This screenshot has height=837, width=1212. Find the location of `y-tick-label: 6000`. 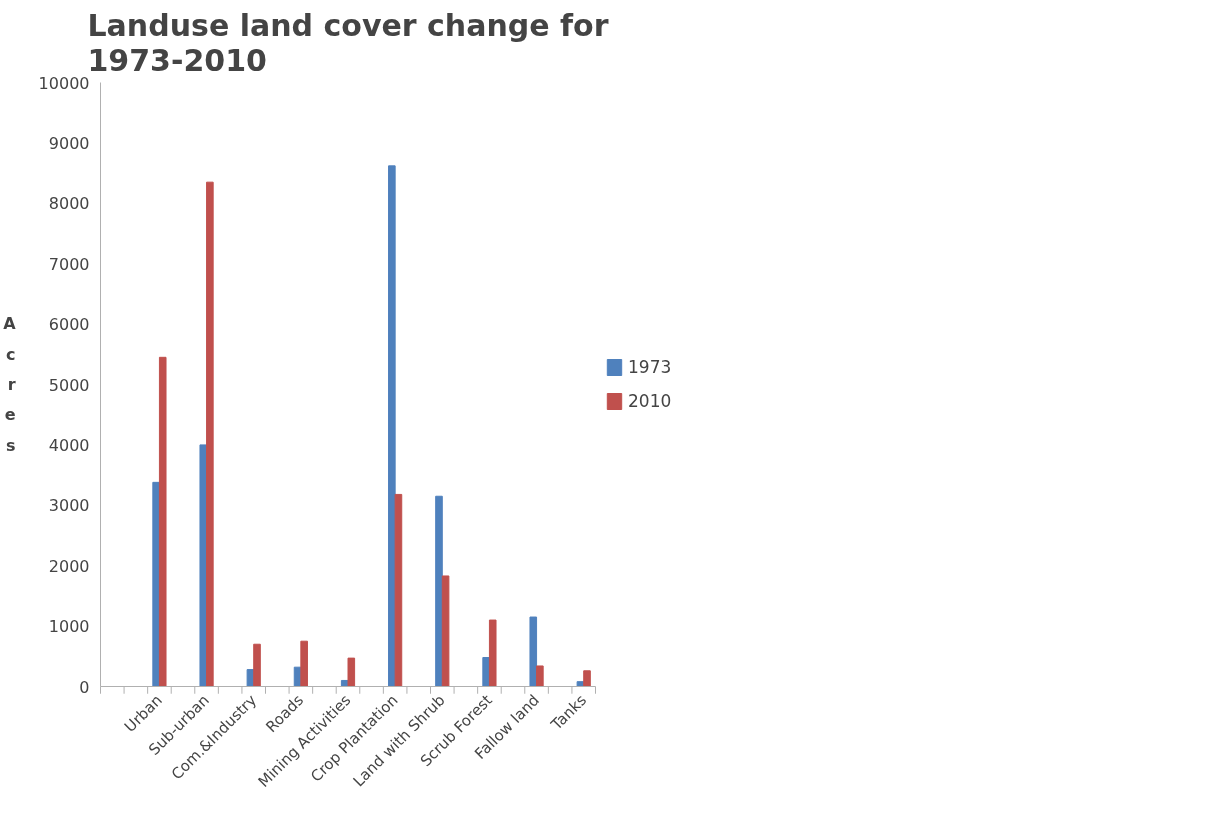

y-tick-label: 6000 is located at coordinates (69, 325).